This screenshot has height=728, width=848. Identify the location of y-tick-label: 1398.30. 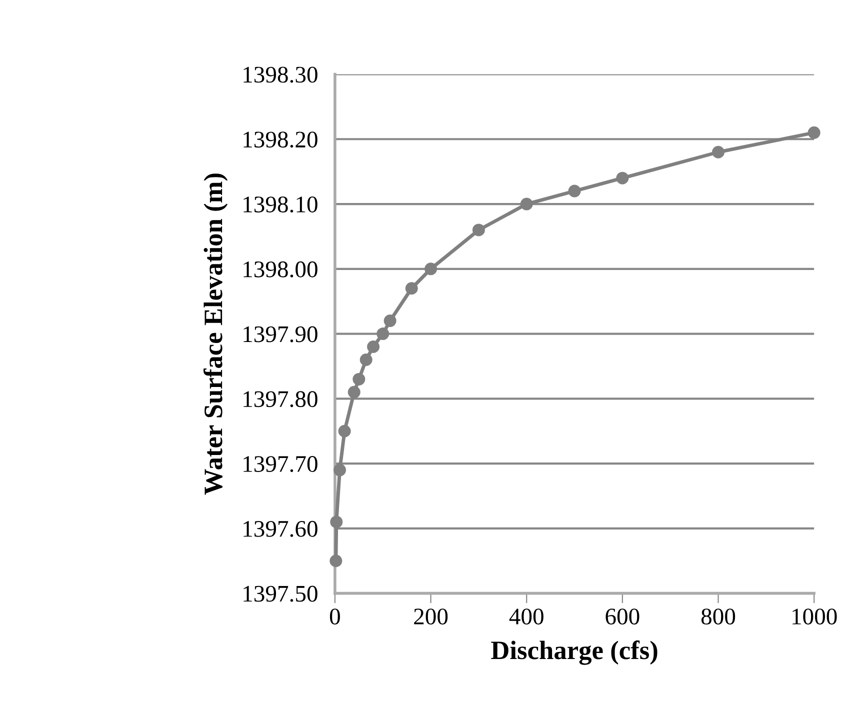
(281, 74).